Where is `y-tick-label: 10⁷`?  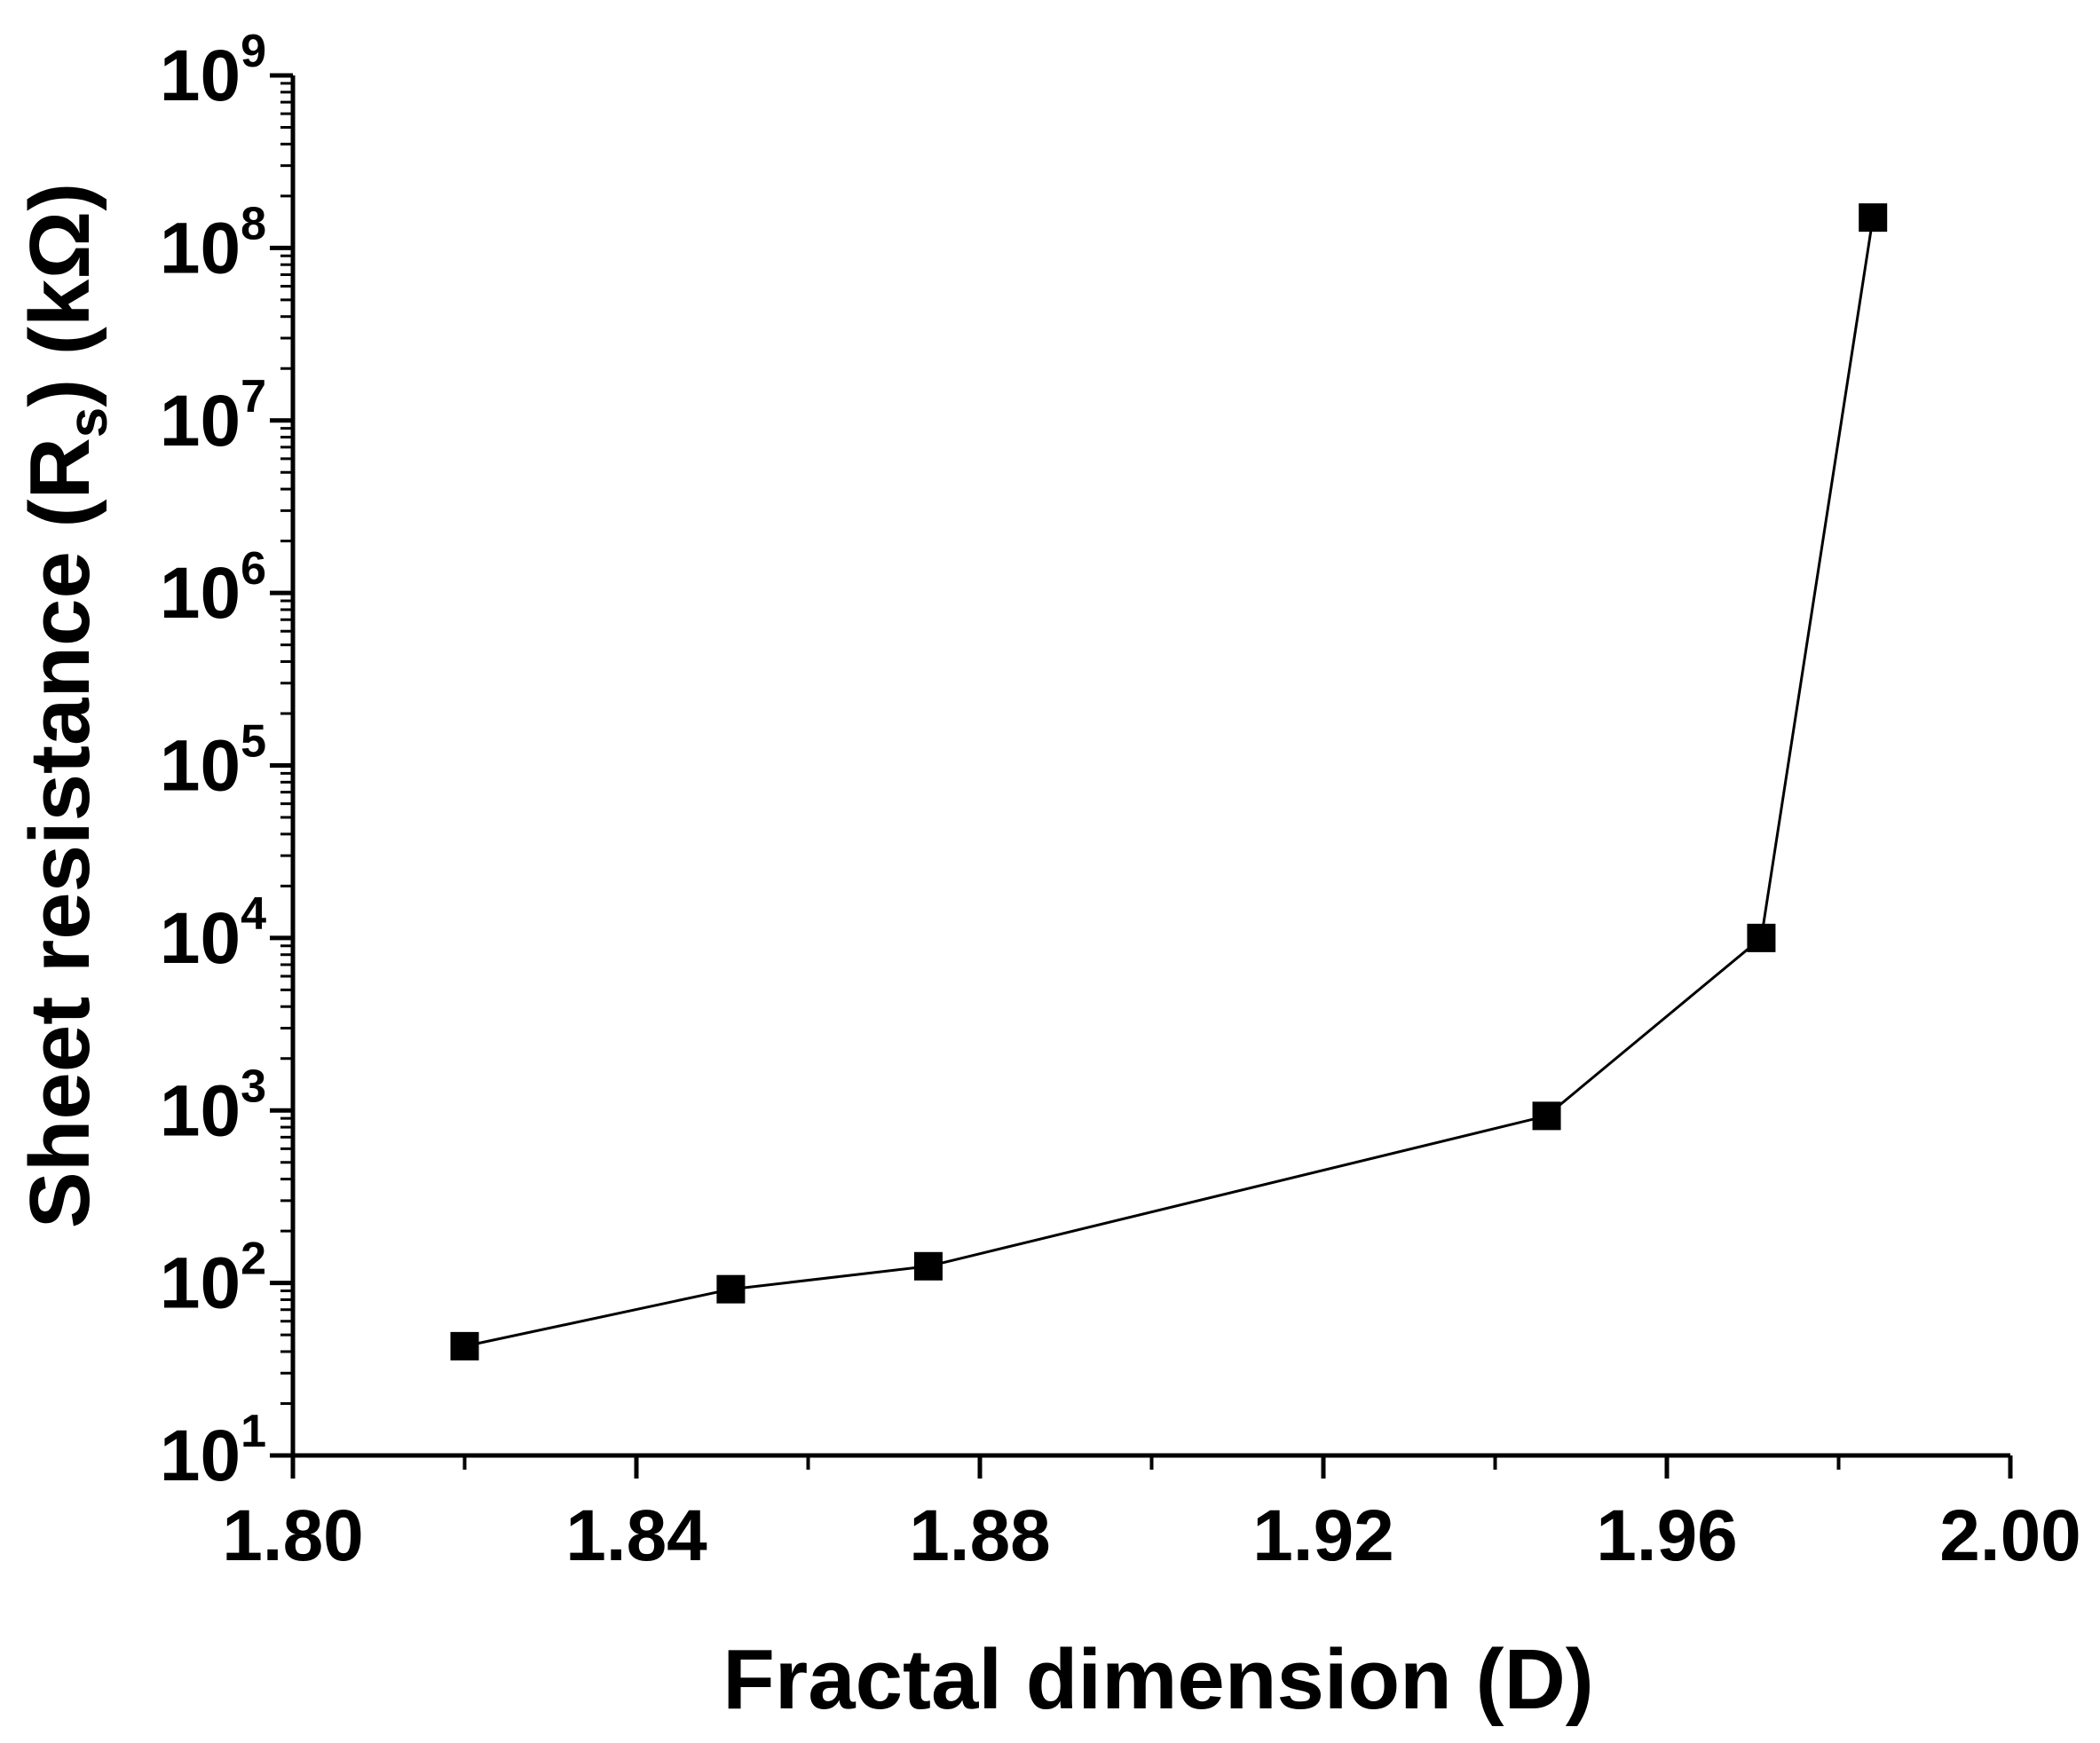 y-tick-label: 10⁷ is located at coordinates (213, 416).